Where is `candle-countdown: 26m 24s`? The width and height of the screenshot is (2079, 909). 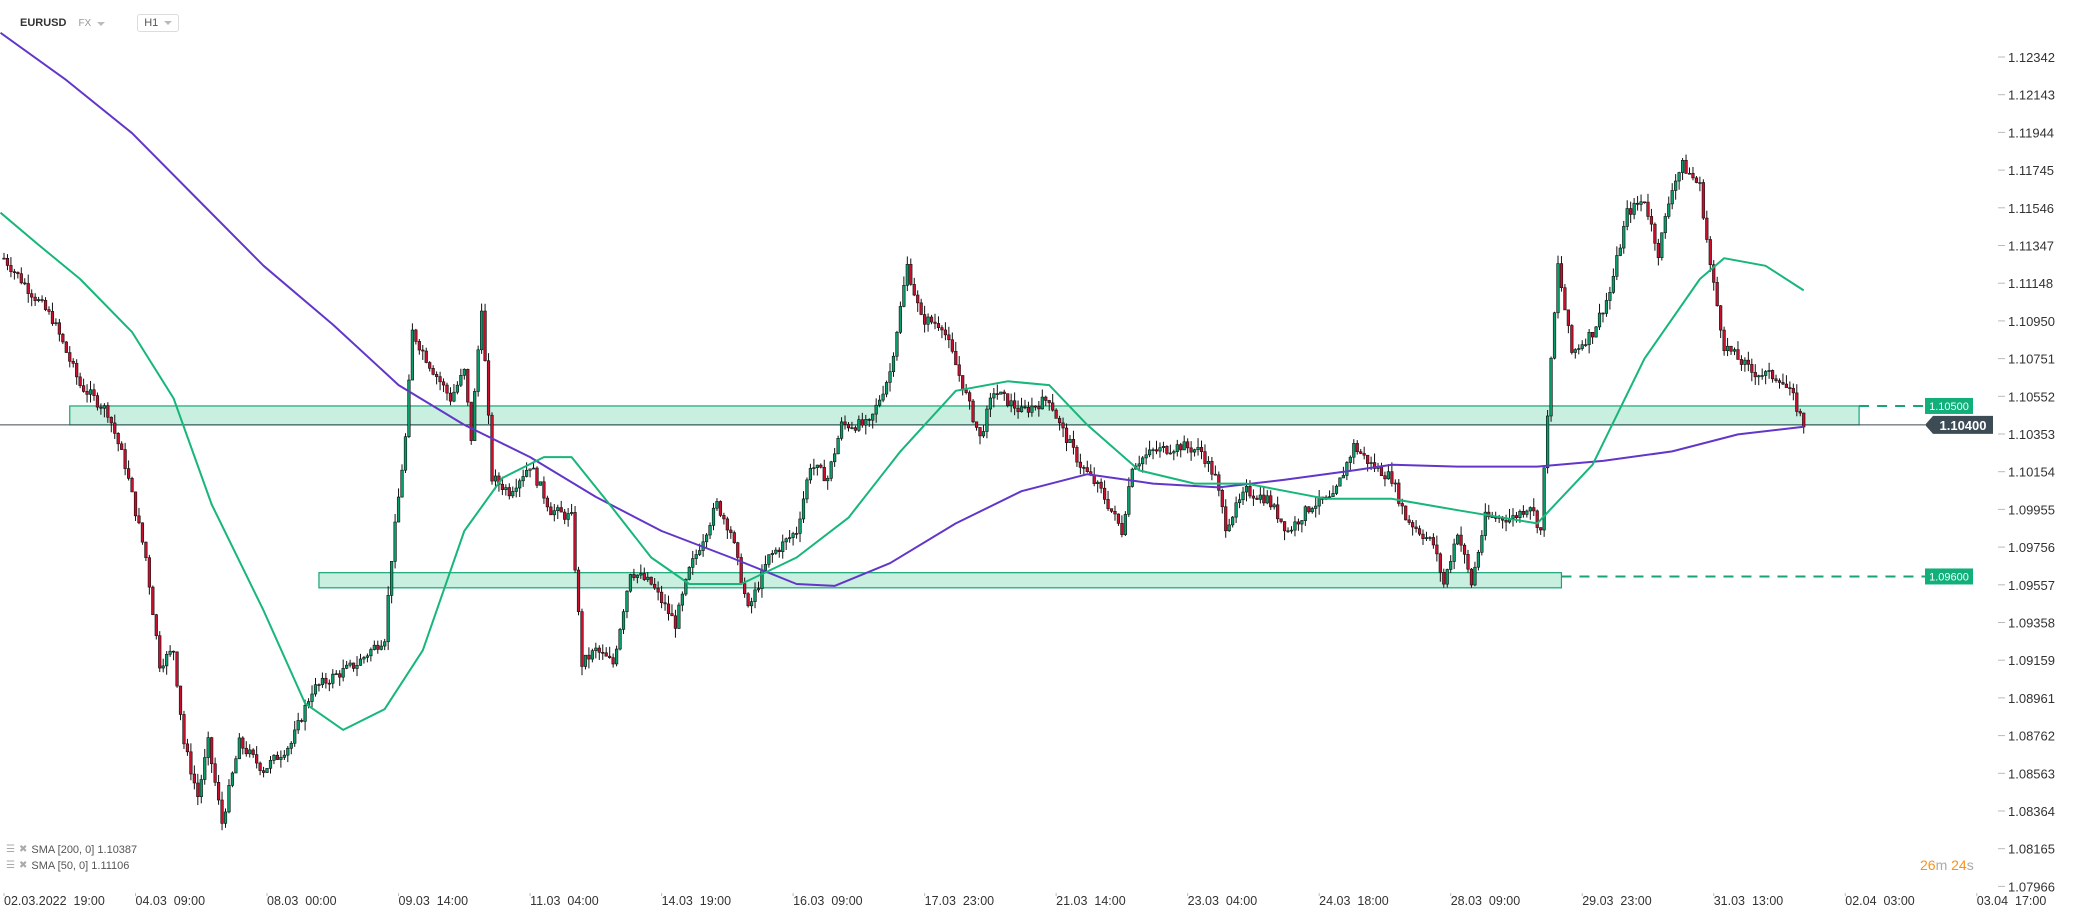 candle-countdown: 26m 24s is located at coordinates (1947, 865).